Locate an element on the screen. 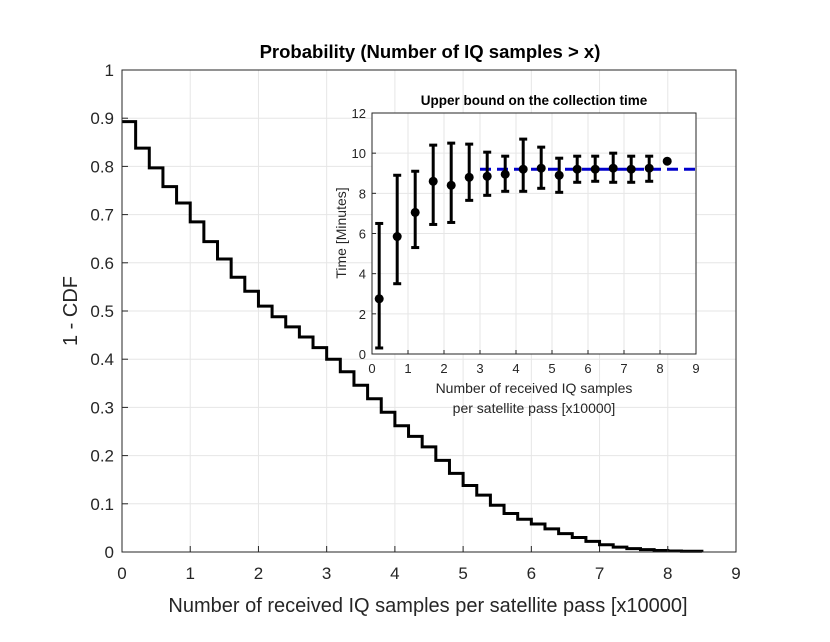 This screenshot has height=642, width=830. main-x-tick-label: 4 is located at coordinates (394, 573).